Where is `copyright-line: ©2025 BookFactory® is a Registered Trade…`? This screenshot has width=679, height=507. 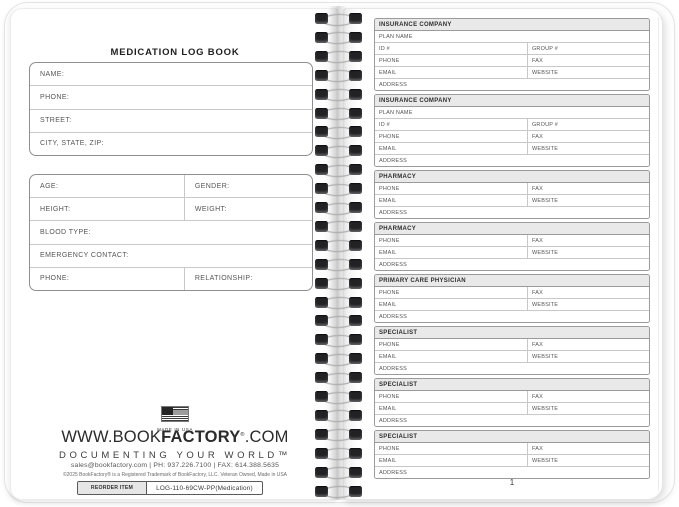
copyright-line: ©2025 BookFactory® is a Registered Trade… is located at coordinates (175, 475).